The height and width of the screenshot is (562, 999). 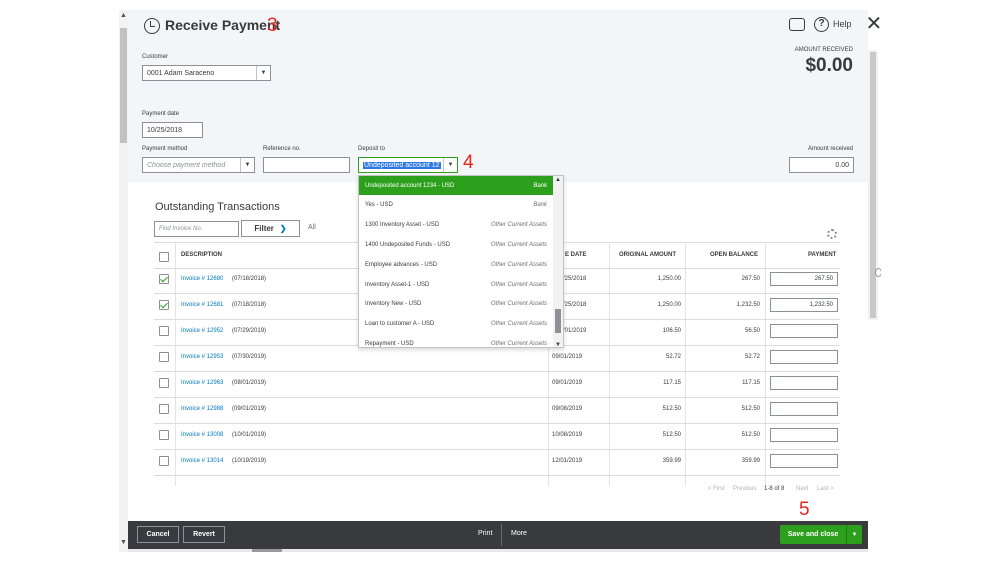 I want to click on help-link: Help, so click(x=842, y=24).